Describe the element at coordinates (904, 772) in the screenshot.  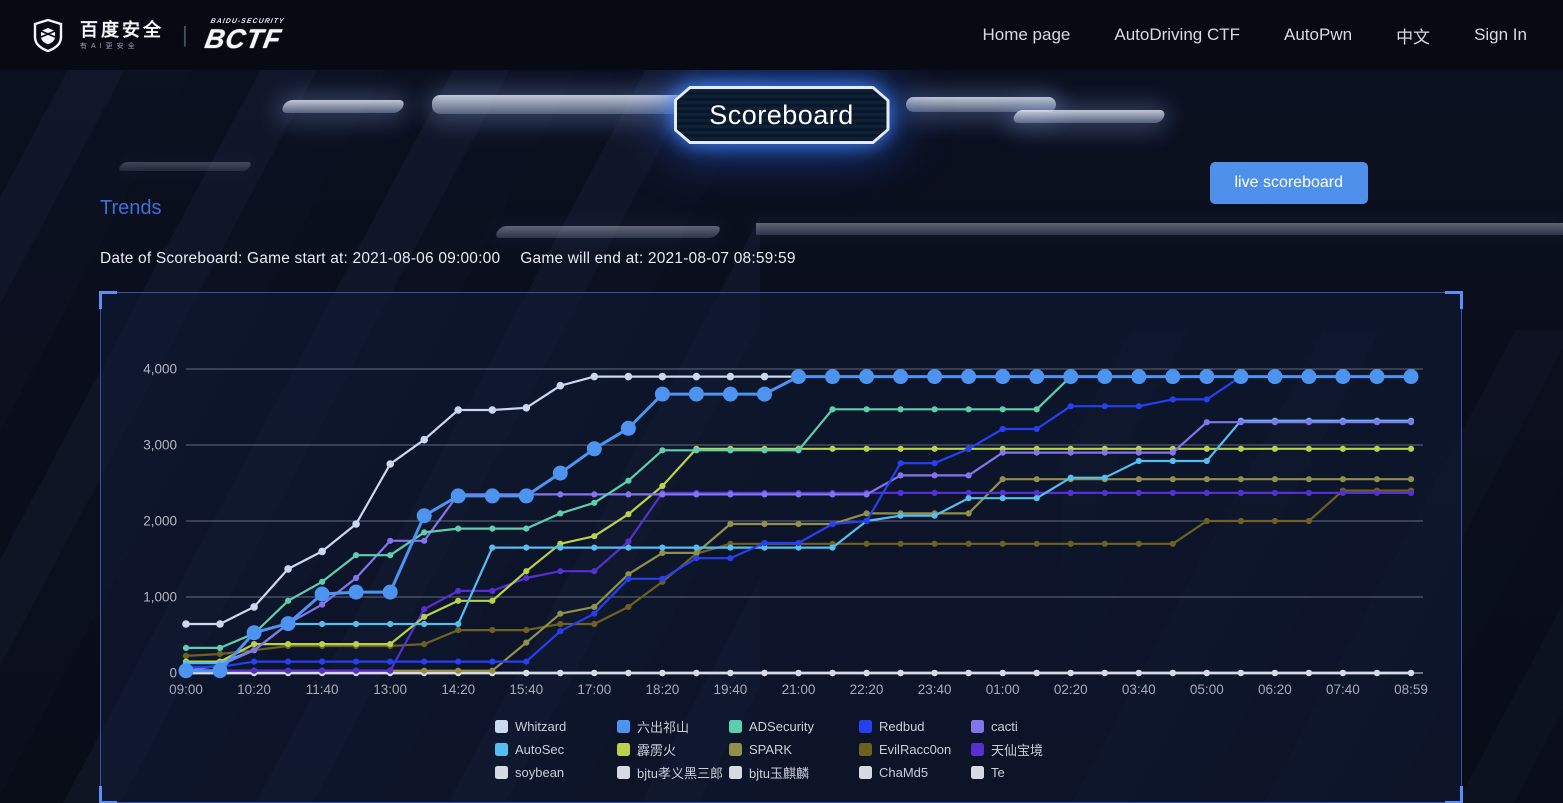
I see `legend-label: ChaMd5` at that location.